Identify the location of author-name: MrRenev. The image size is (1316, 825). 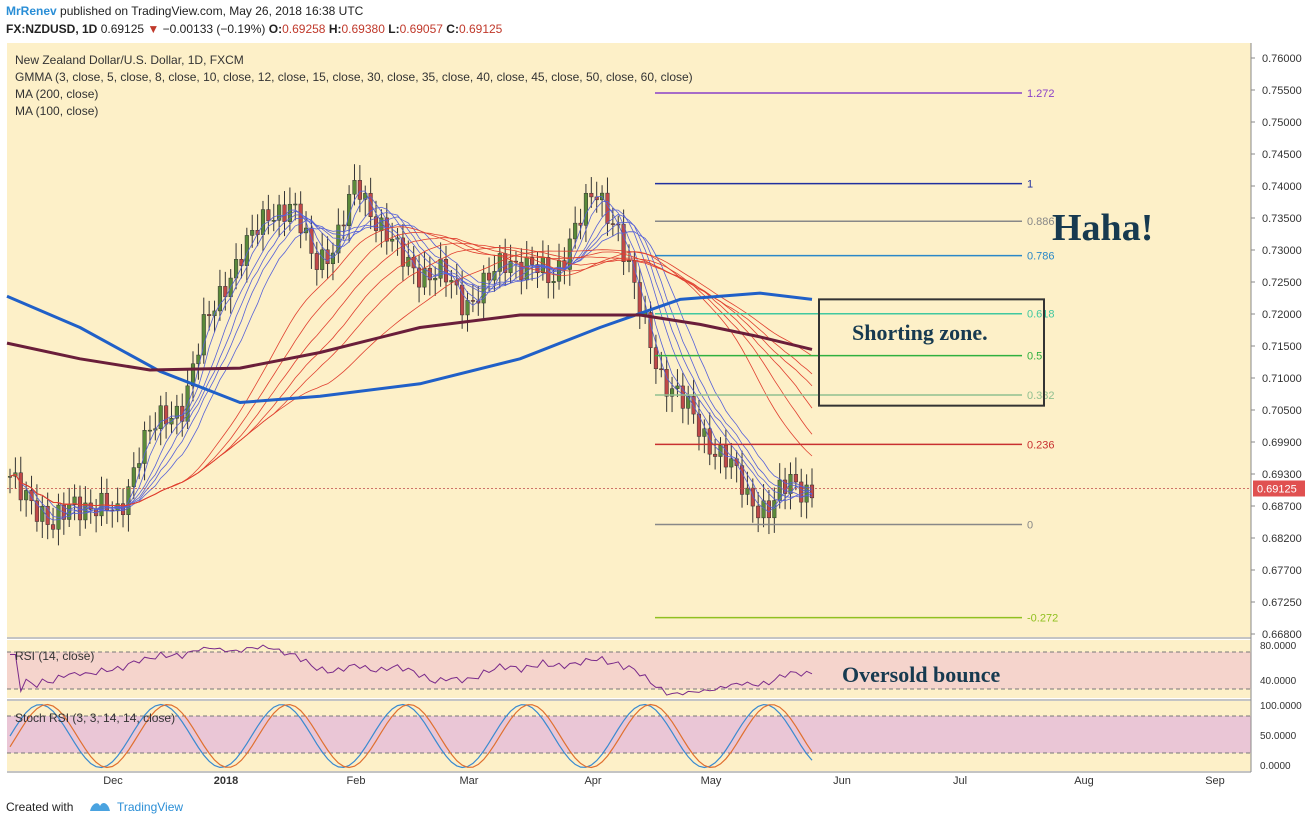
(31, 11).